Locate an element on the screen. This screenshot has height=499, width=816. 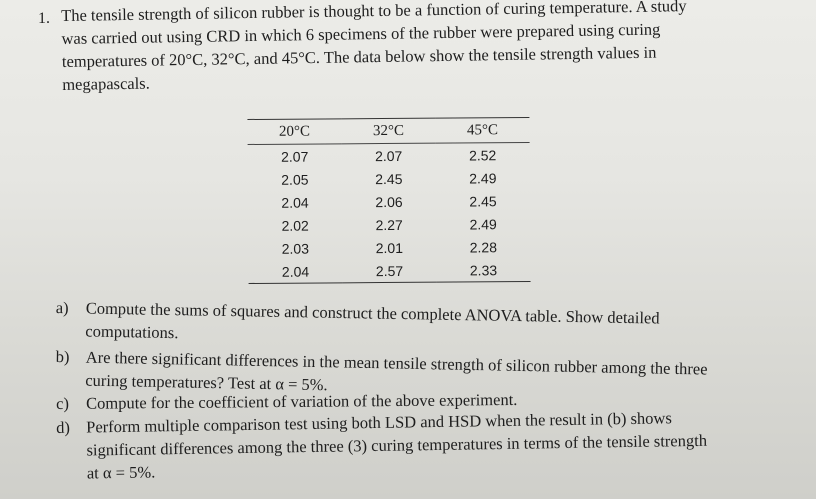
column-header-32c: 32°C is located at coordinates (388, 131).